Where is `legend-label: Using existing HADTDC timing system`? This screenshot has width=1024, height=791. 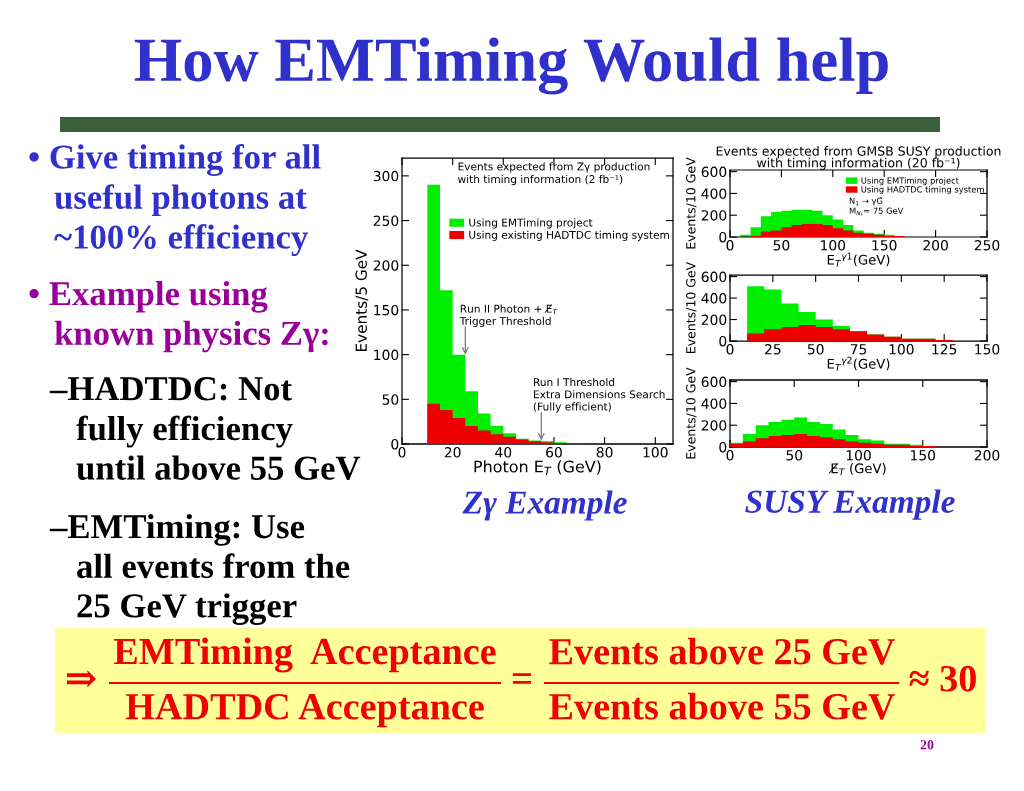
legend-label: Using existing HADTDC timing system is located at coordinates (569, 235).